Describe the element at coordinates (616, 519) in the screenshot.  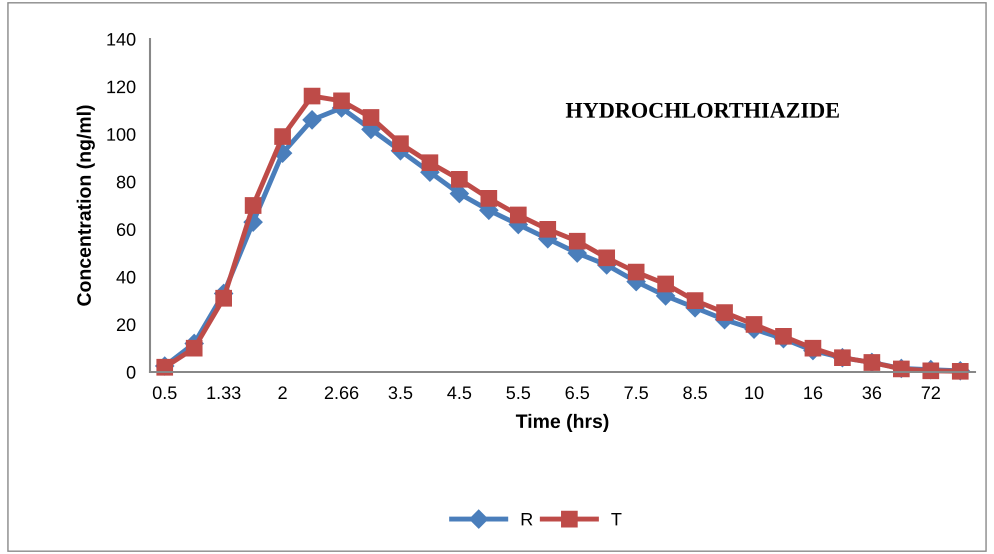
I see `legend-label: T` at that location.